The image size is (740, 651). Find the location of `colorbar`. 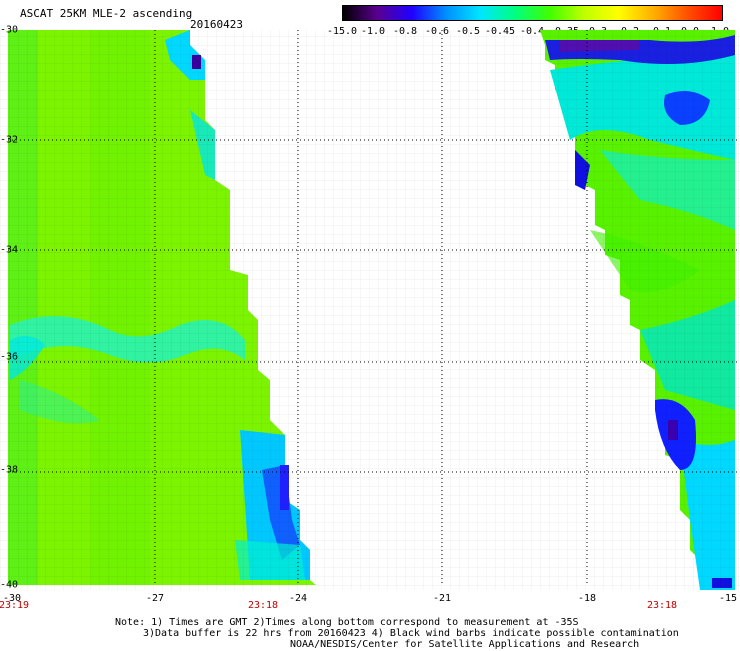

colorbar is located at coordinates (532, 13).